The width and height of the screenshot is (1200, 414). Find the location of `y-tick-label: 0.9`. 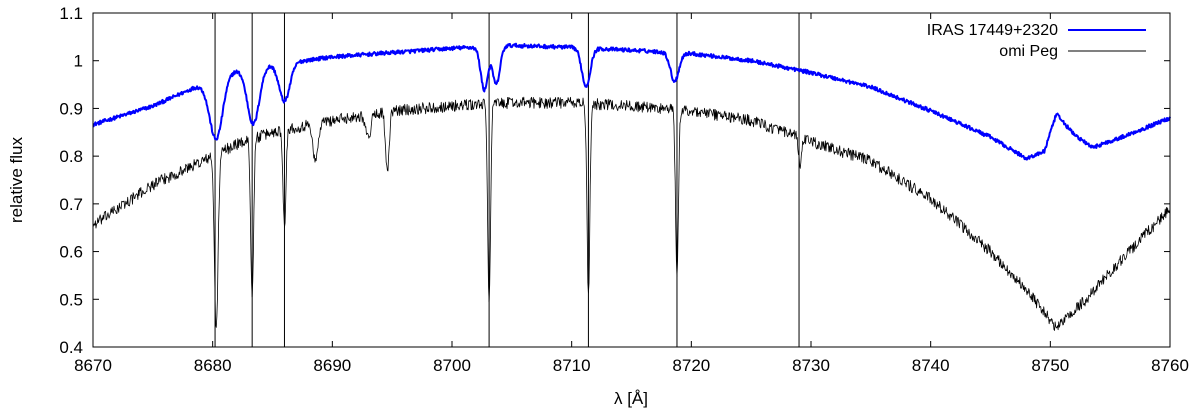

y-tick-label: 0.9 is located at coordinates (71, 108).